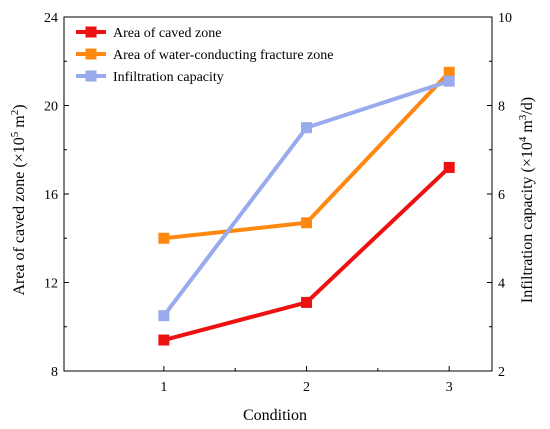 The height and width of the screenshot is (429, 550). What do you see at coordinates (51, 107) in the screenshot?
I see `y-left-tick-label: 20` at bounding box center [51, 107].